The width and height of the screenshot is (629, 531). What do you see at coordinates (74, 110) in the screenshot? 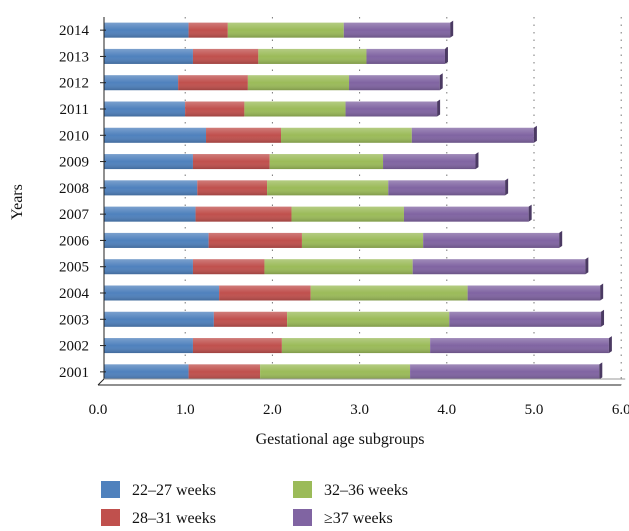
I see `y-tick-label-2011: 2011` at bounding box center [74, 110].